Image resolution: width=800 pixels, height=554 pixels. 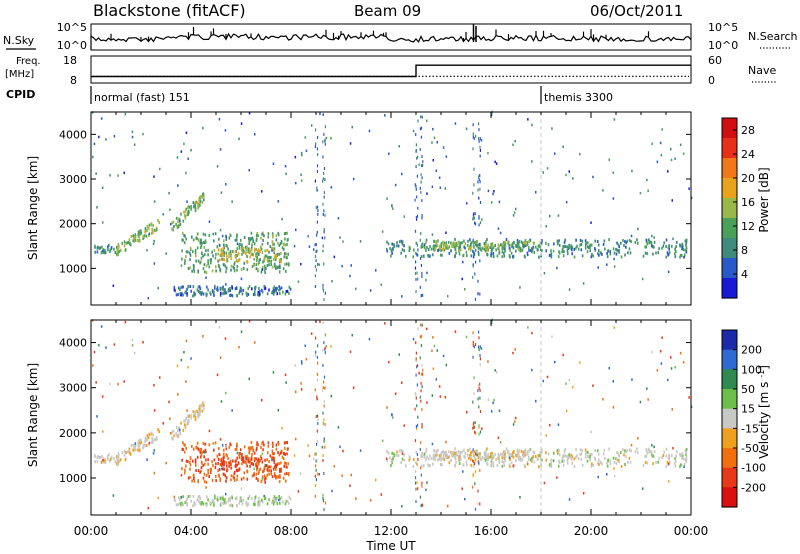 I want to click on cpid-segment-label: themis 3300, so click(x=578, y=97).